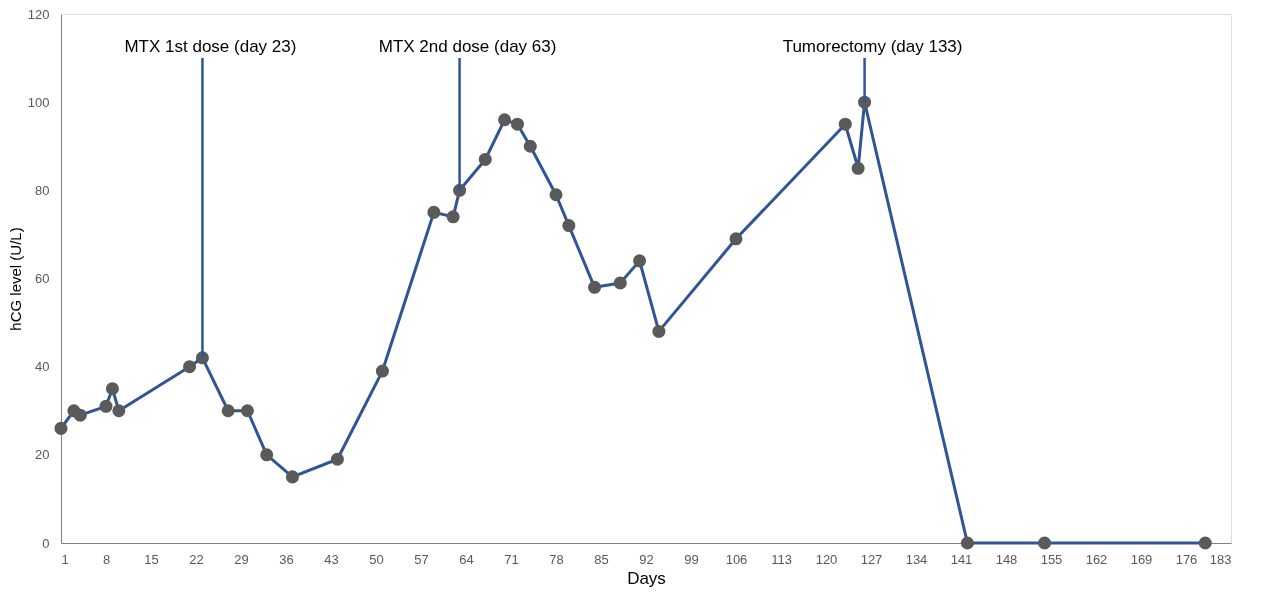 The width and height of the screenshot is (1280, 607). What do you see at coordinates (286, 559) in the screenshot?
I see `x-tick-label: 36` at bounding box center [286, 559].